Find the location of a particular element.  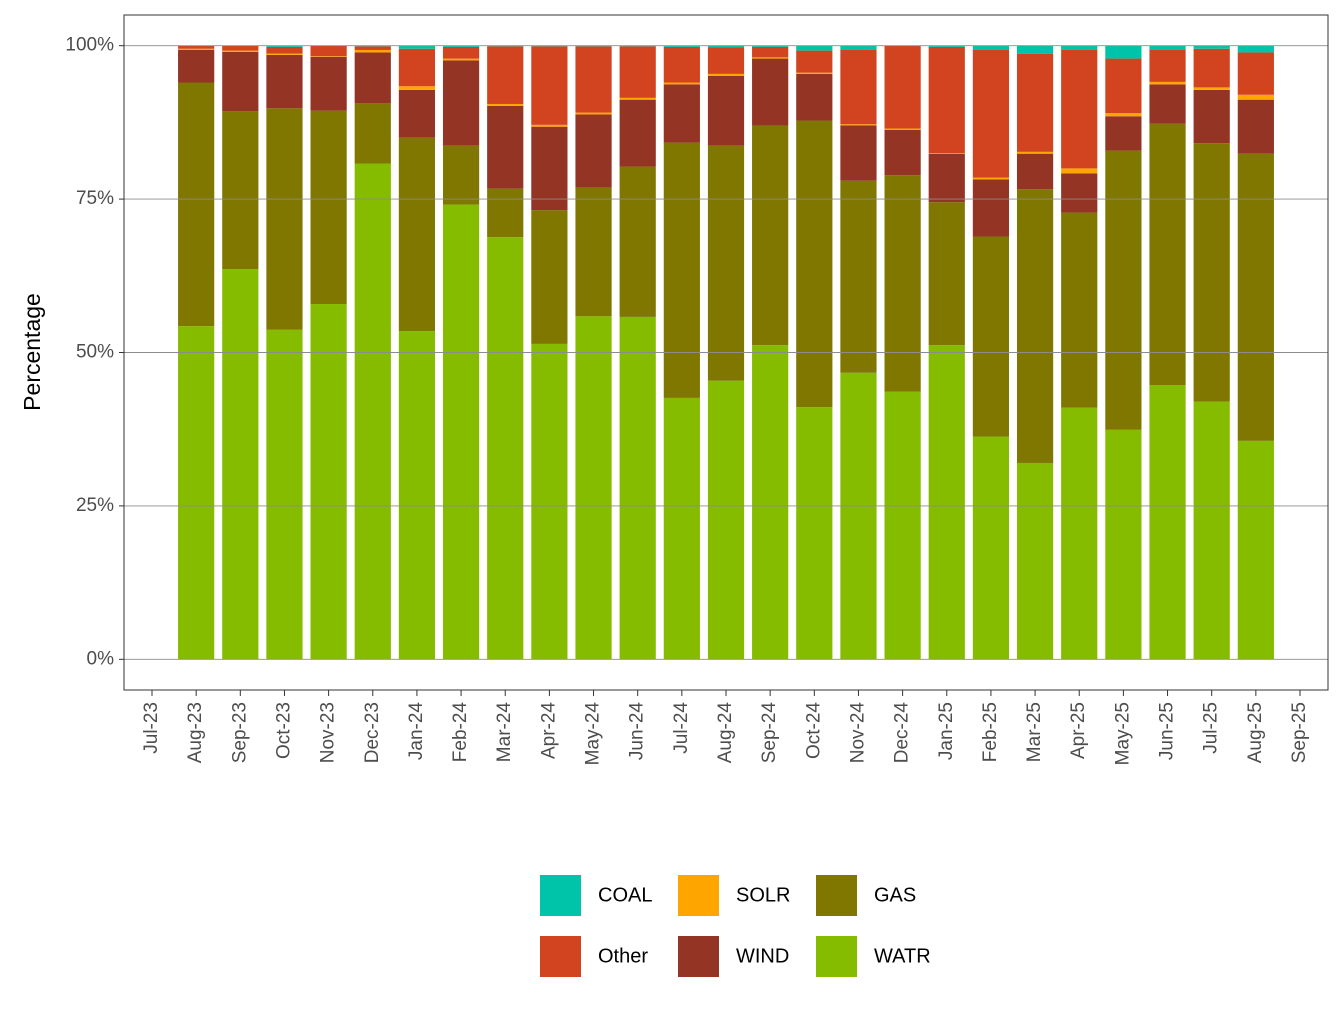

legend-label: GAS is located at coordinates (895, 895).